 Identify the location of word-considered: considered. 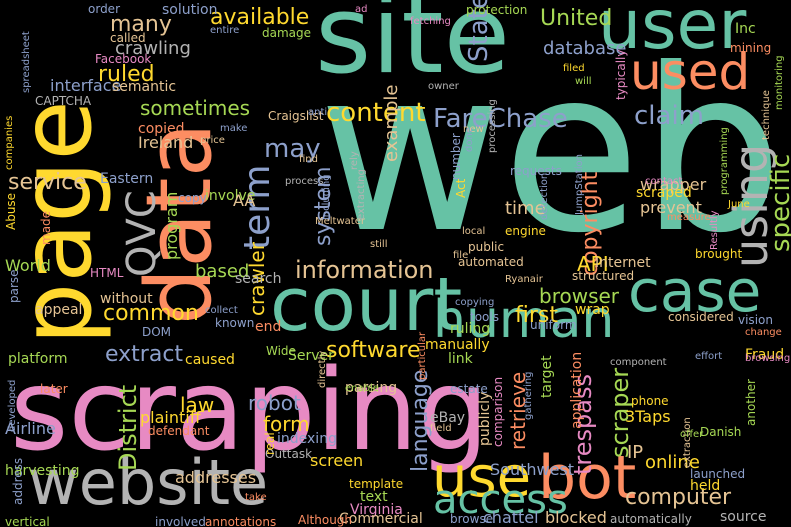
(701, 317).